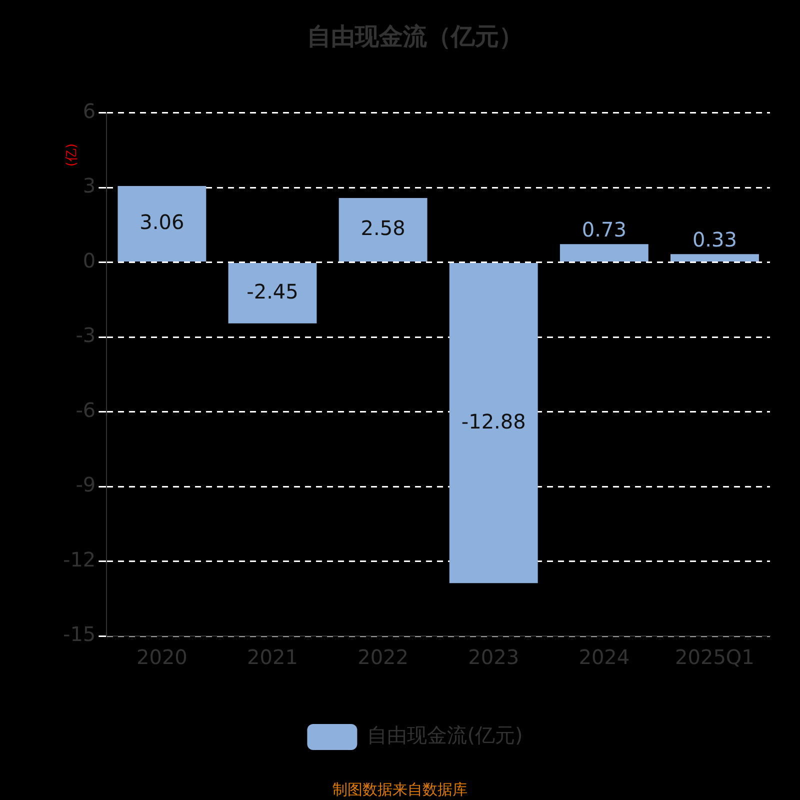 This screenshot has height=800, width=800. Describe the element at coordinates (714, 239) in the screenshot. I see `data-label: 0.33` at that location.